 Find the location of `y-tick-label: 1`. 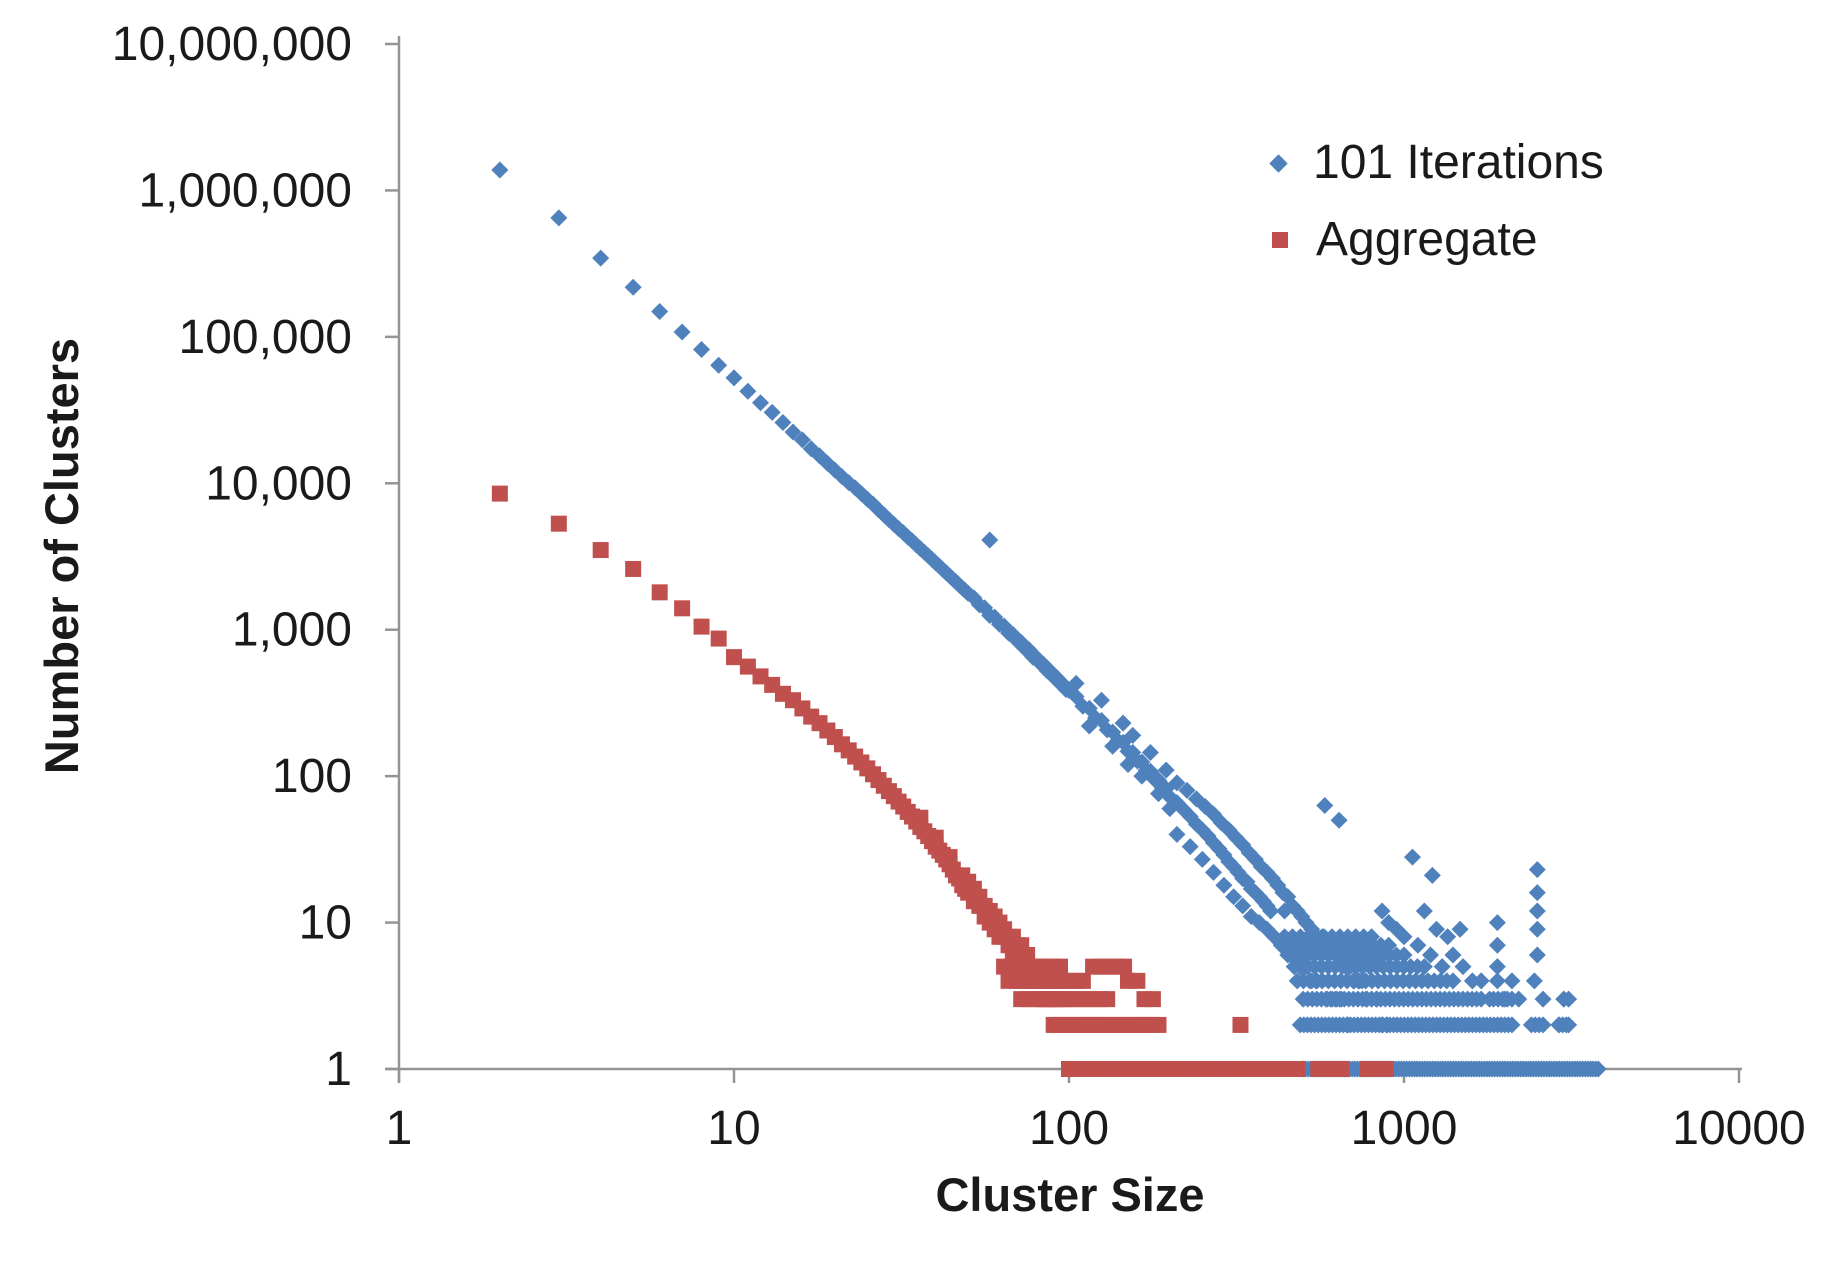

y-tick-label: 1 is located at coordinates (338, 1069).